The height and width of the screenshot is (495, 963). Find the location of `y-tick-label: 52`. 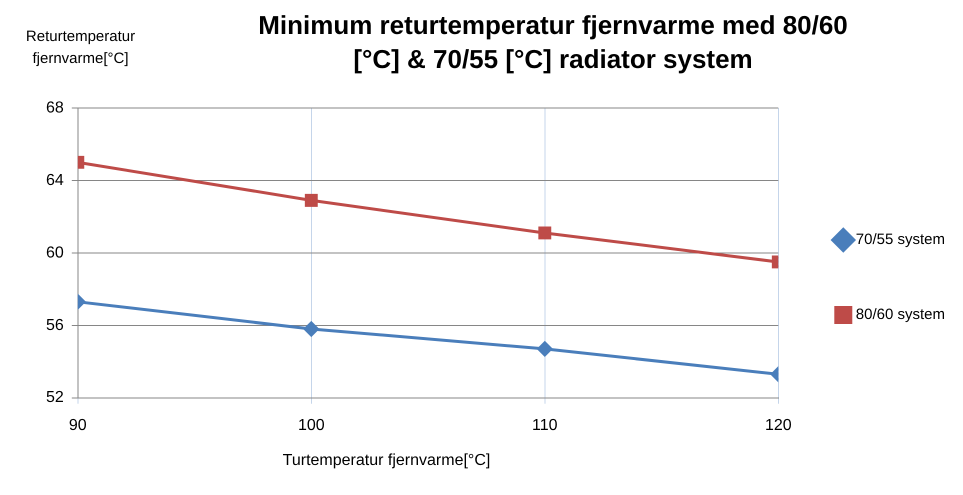

y-tick-label: 52 is located at coordinates (55, 397).